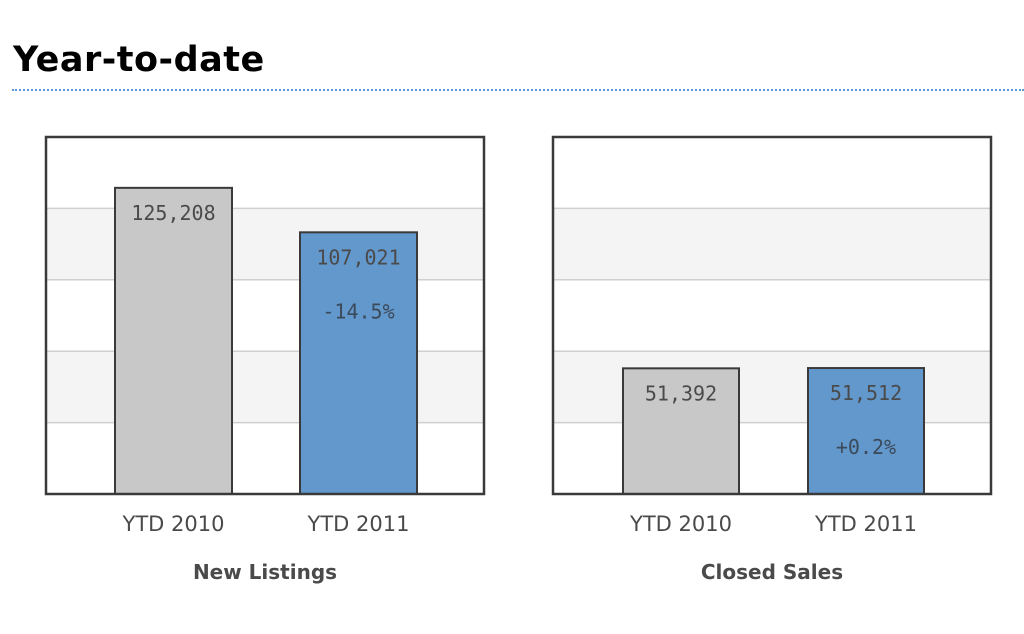  I want to click on closed-sales-title: Closed Sales, so click(772, 572).